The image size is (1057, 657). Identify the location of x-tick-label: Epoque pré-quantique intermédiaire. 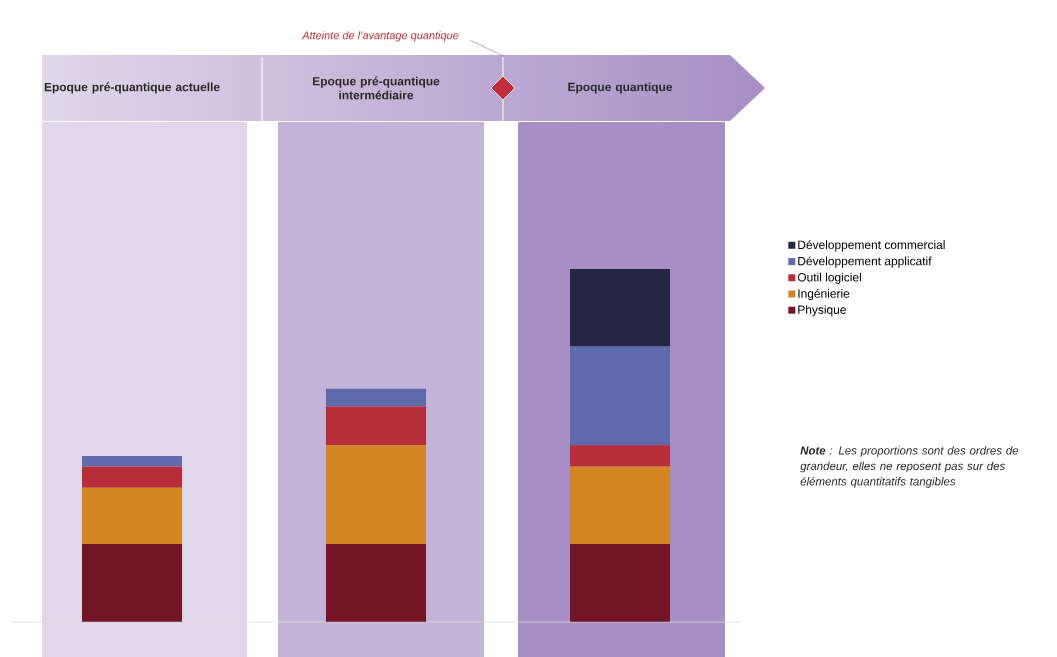
(376, 88).